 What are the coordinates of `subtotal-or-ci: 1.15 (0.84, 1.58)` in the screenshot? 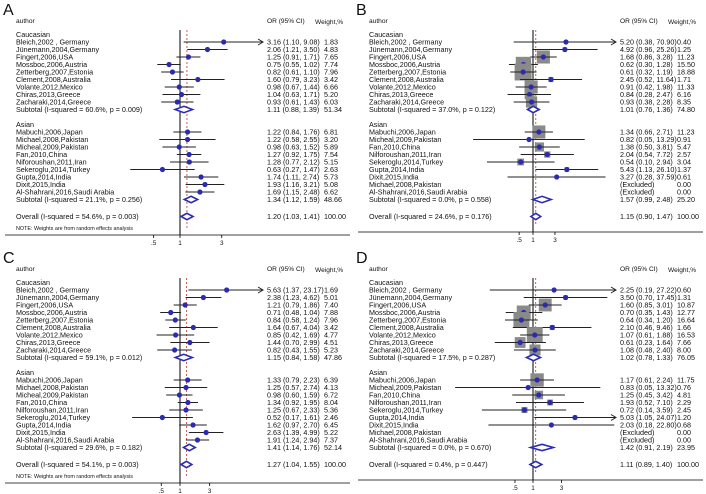 It's located at (293, 357).